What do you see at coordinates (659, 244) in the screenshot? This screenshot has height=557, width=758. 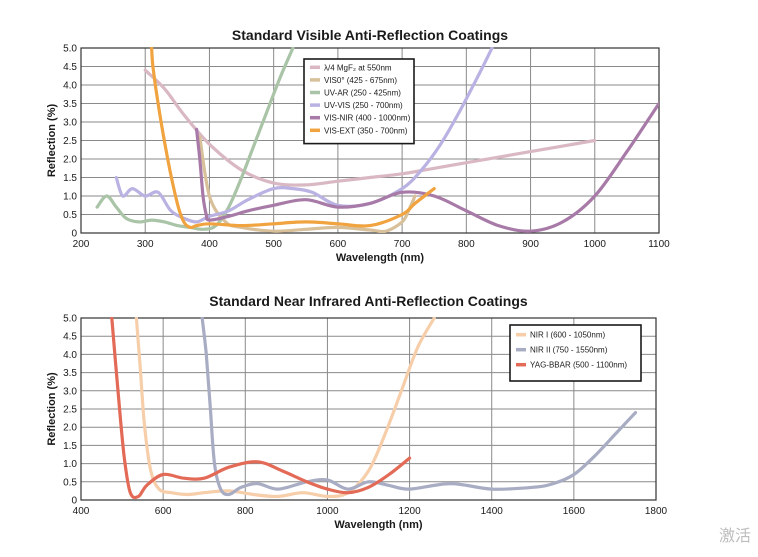 I see `x-tick-label: 1100` at bounding box center [659, 244].